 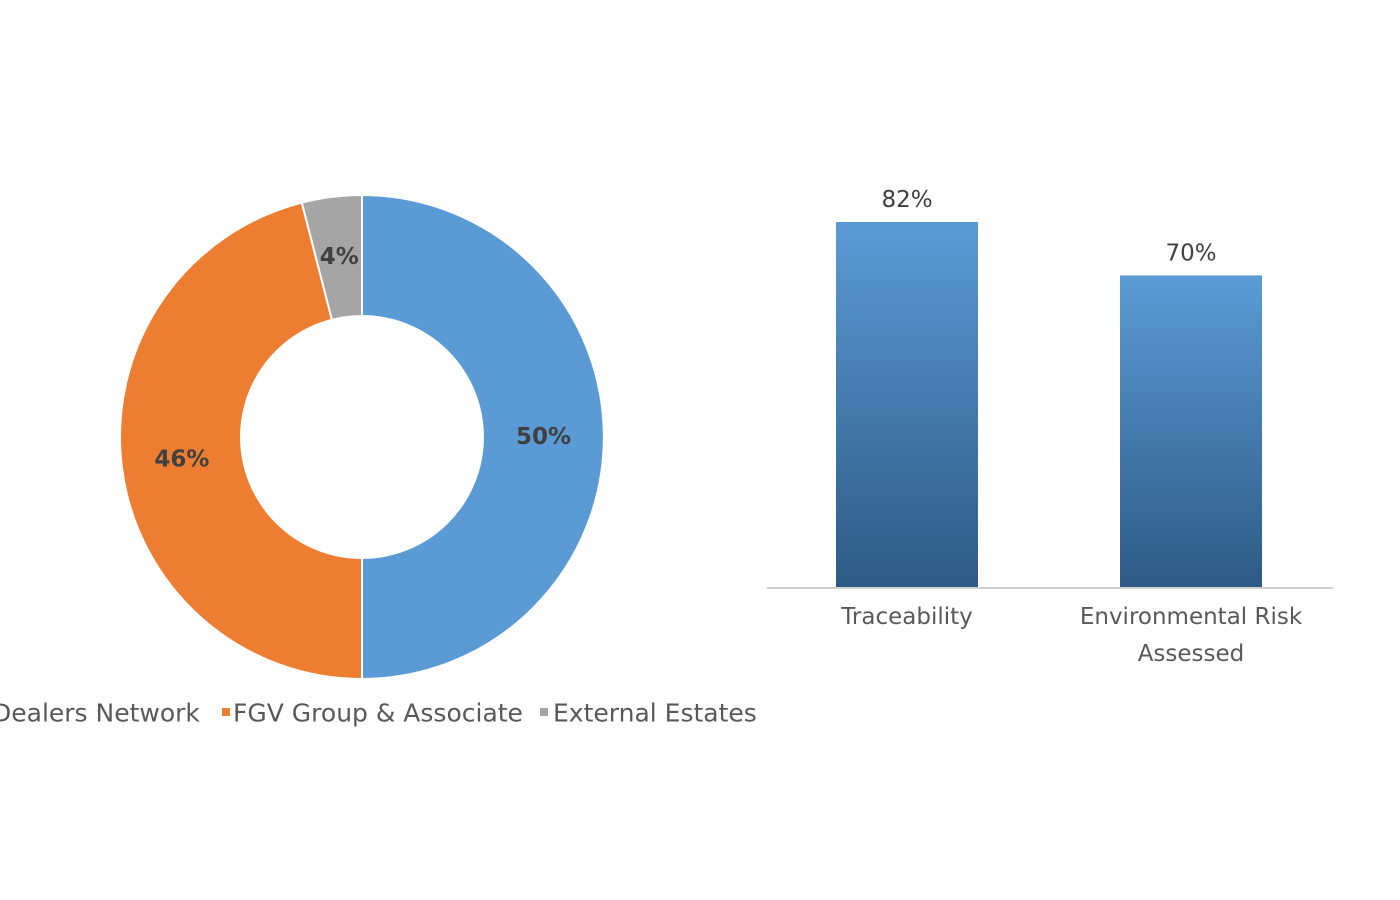 I want to click on bar-traceability, so click(x=907, y=404).